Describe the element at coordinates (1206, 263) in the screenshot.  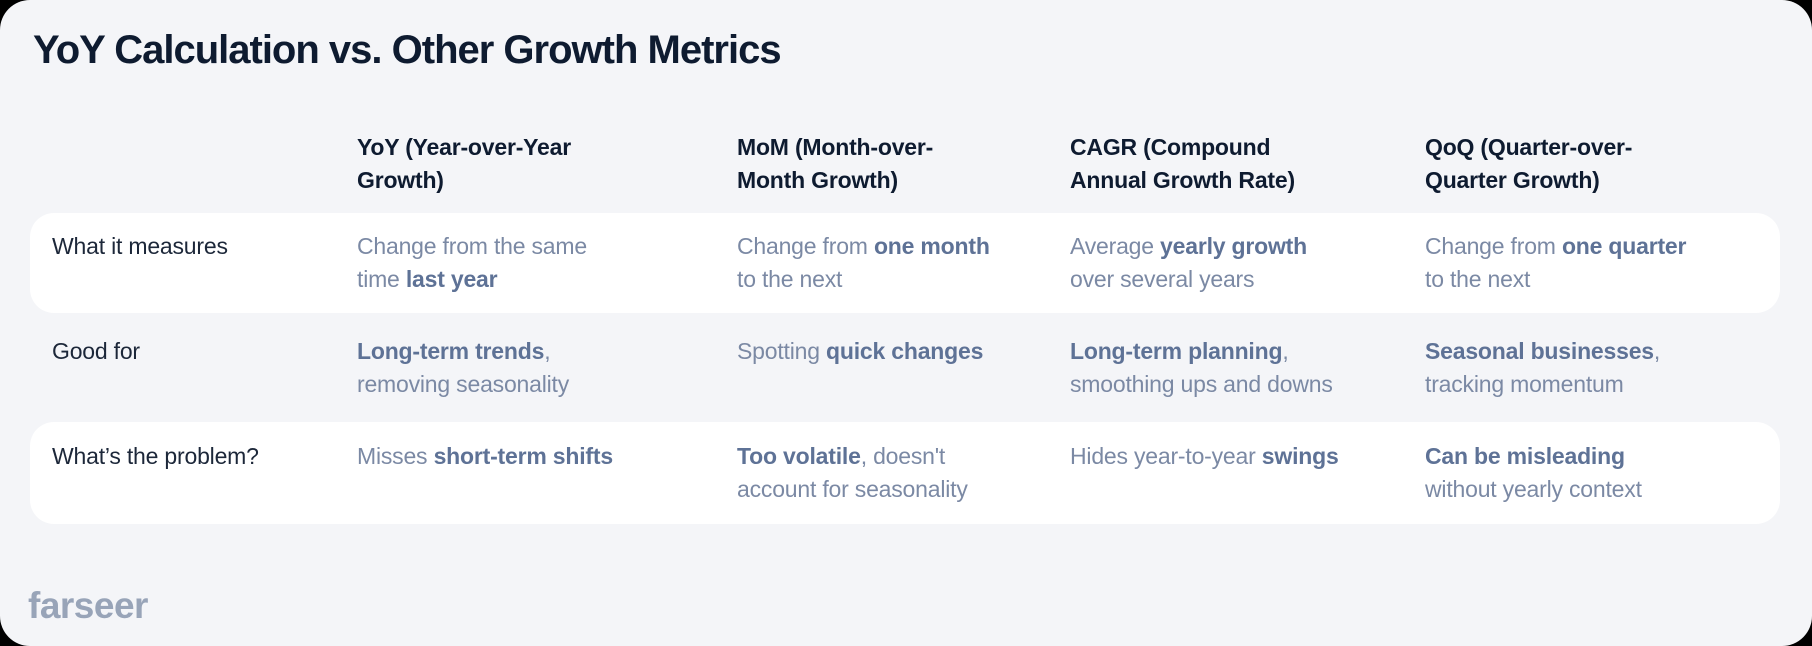
I see `table-cell: Average yearly growth over several years` at that location.